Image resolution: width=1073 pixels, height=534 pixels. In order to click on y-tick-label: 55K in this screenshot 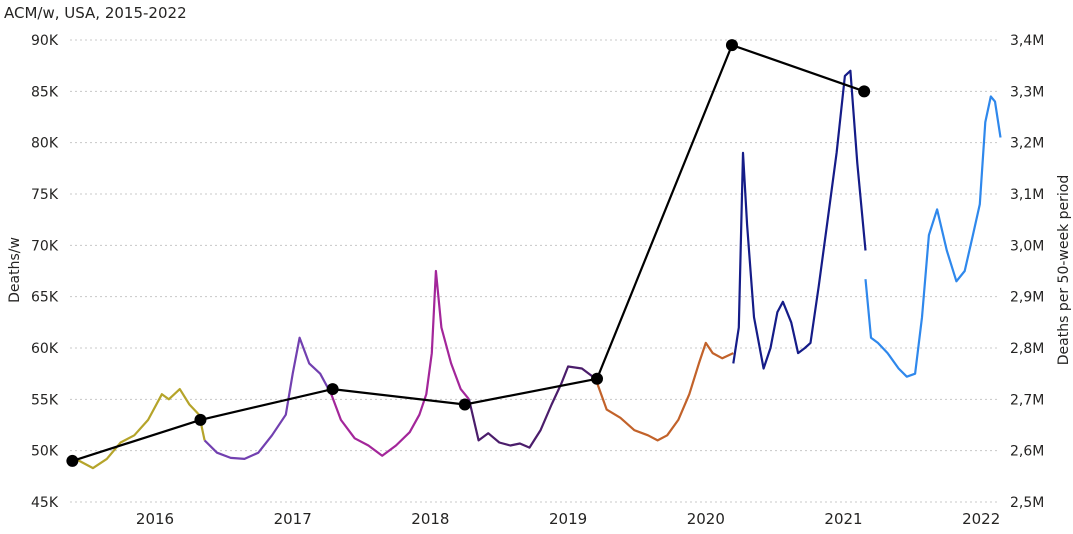, I will do `click(45, 400)`.